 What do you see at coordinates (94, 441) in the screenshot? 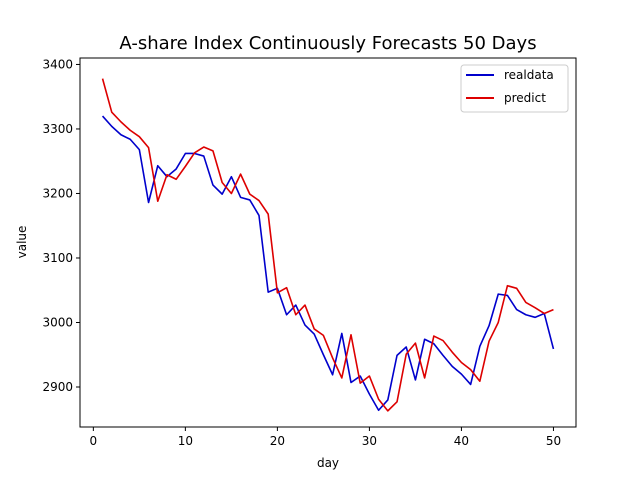
I see `x-tick-label: 0` at bounding box center [94, 441].